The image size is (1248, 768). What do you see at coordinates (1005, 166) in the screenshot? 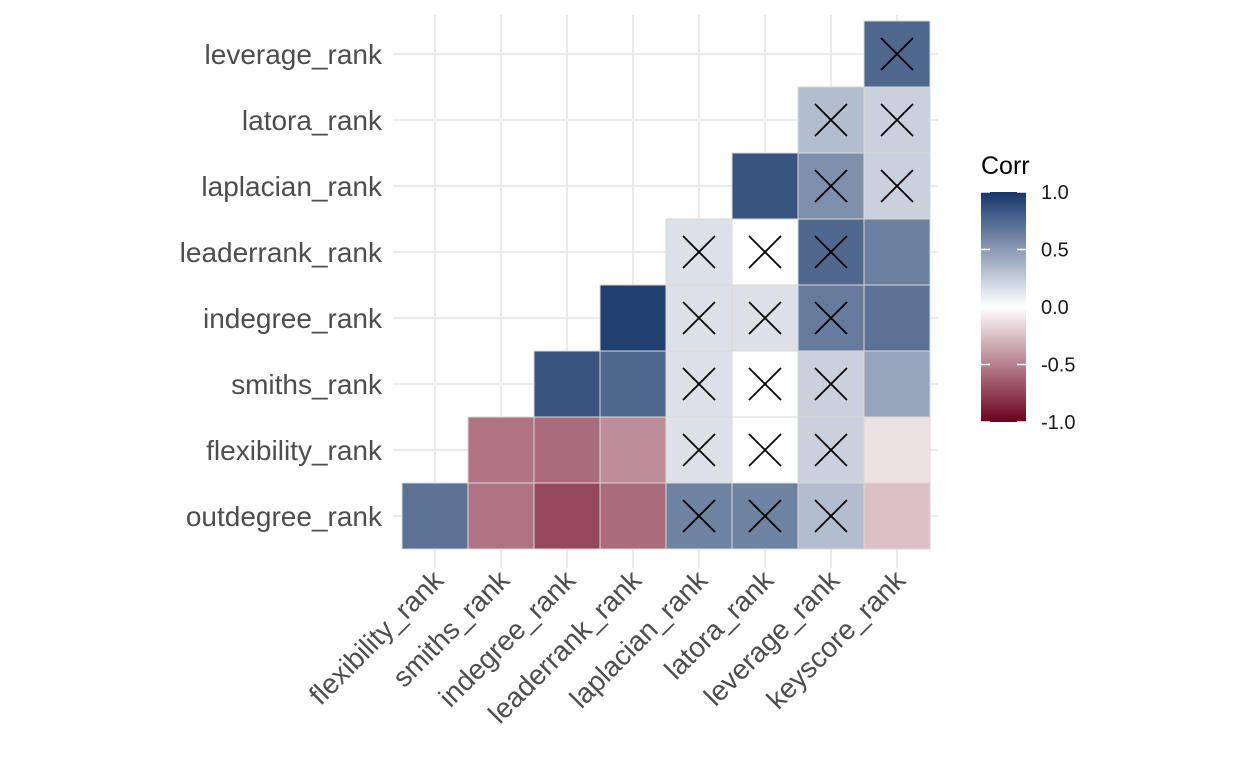
I see `legend-title: Corr` at bounding box center [1005, 166].